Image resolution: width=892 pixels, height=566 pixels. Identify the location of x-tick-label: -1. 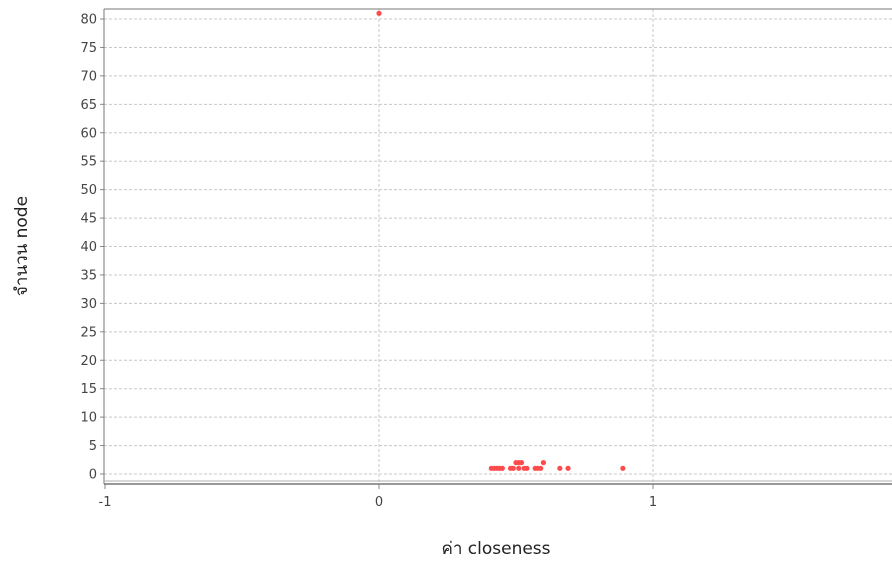
(105, 502).